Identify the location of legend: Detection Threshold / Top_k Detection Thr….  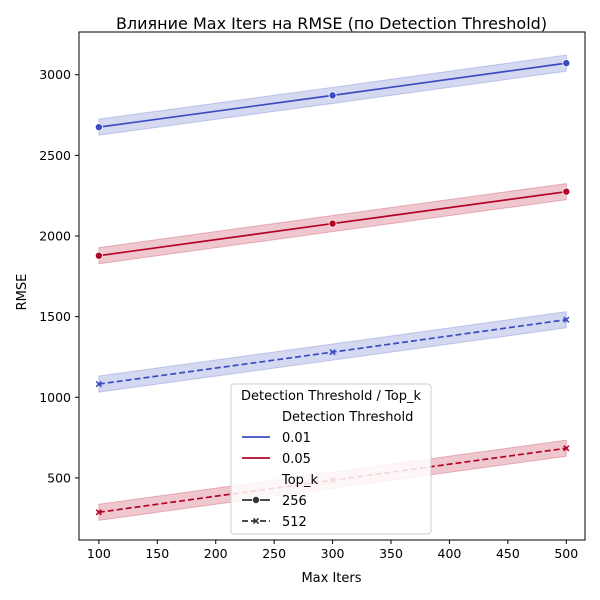
(331, 459).